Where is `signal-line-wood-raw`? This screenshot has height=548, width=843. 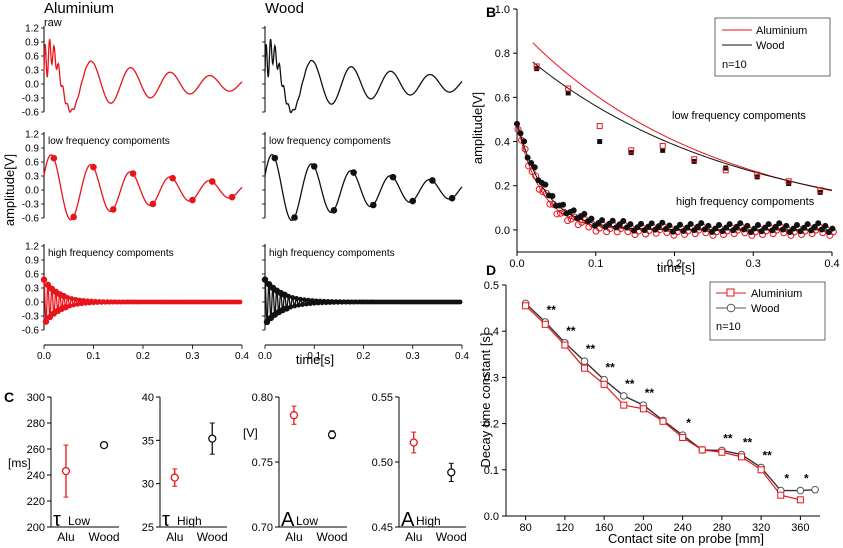
signal-line-wood-raw is located at coordinates (363, 76).